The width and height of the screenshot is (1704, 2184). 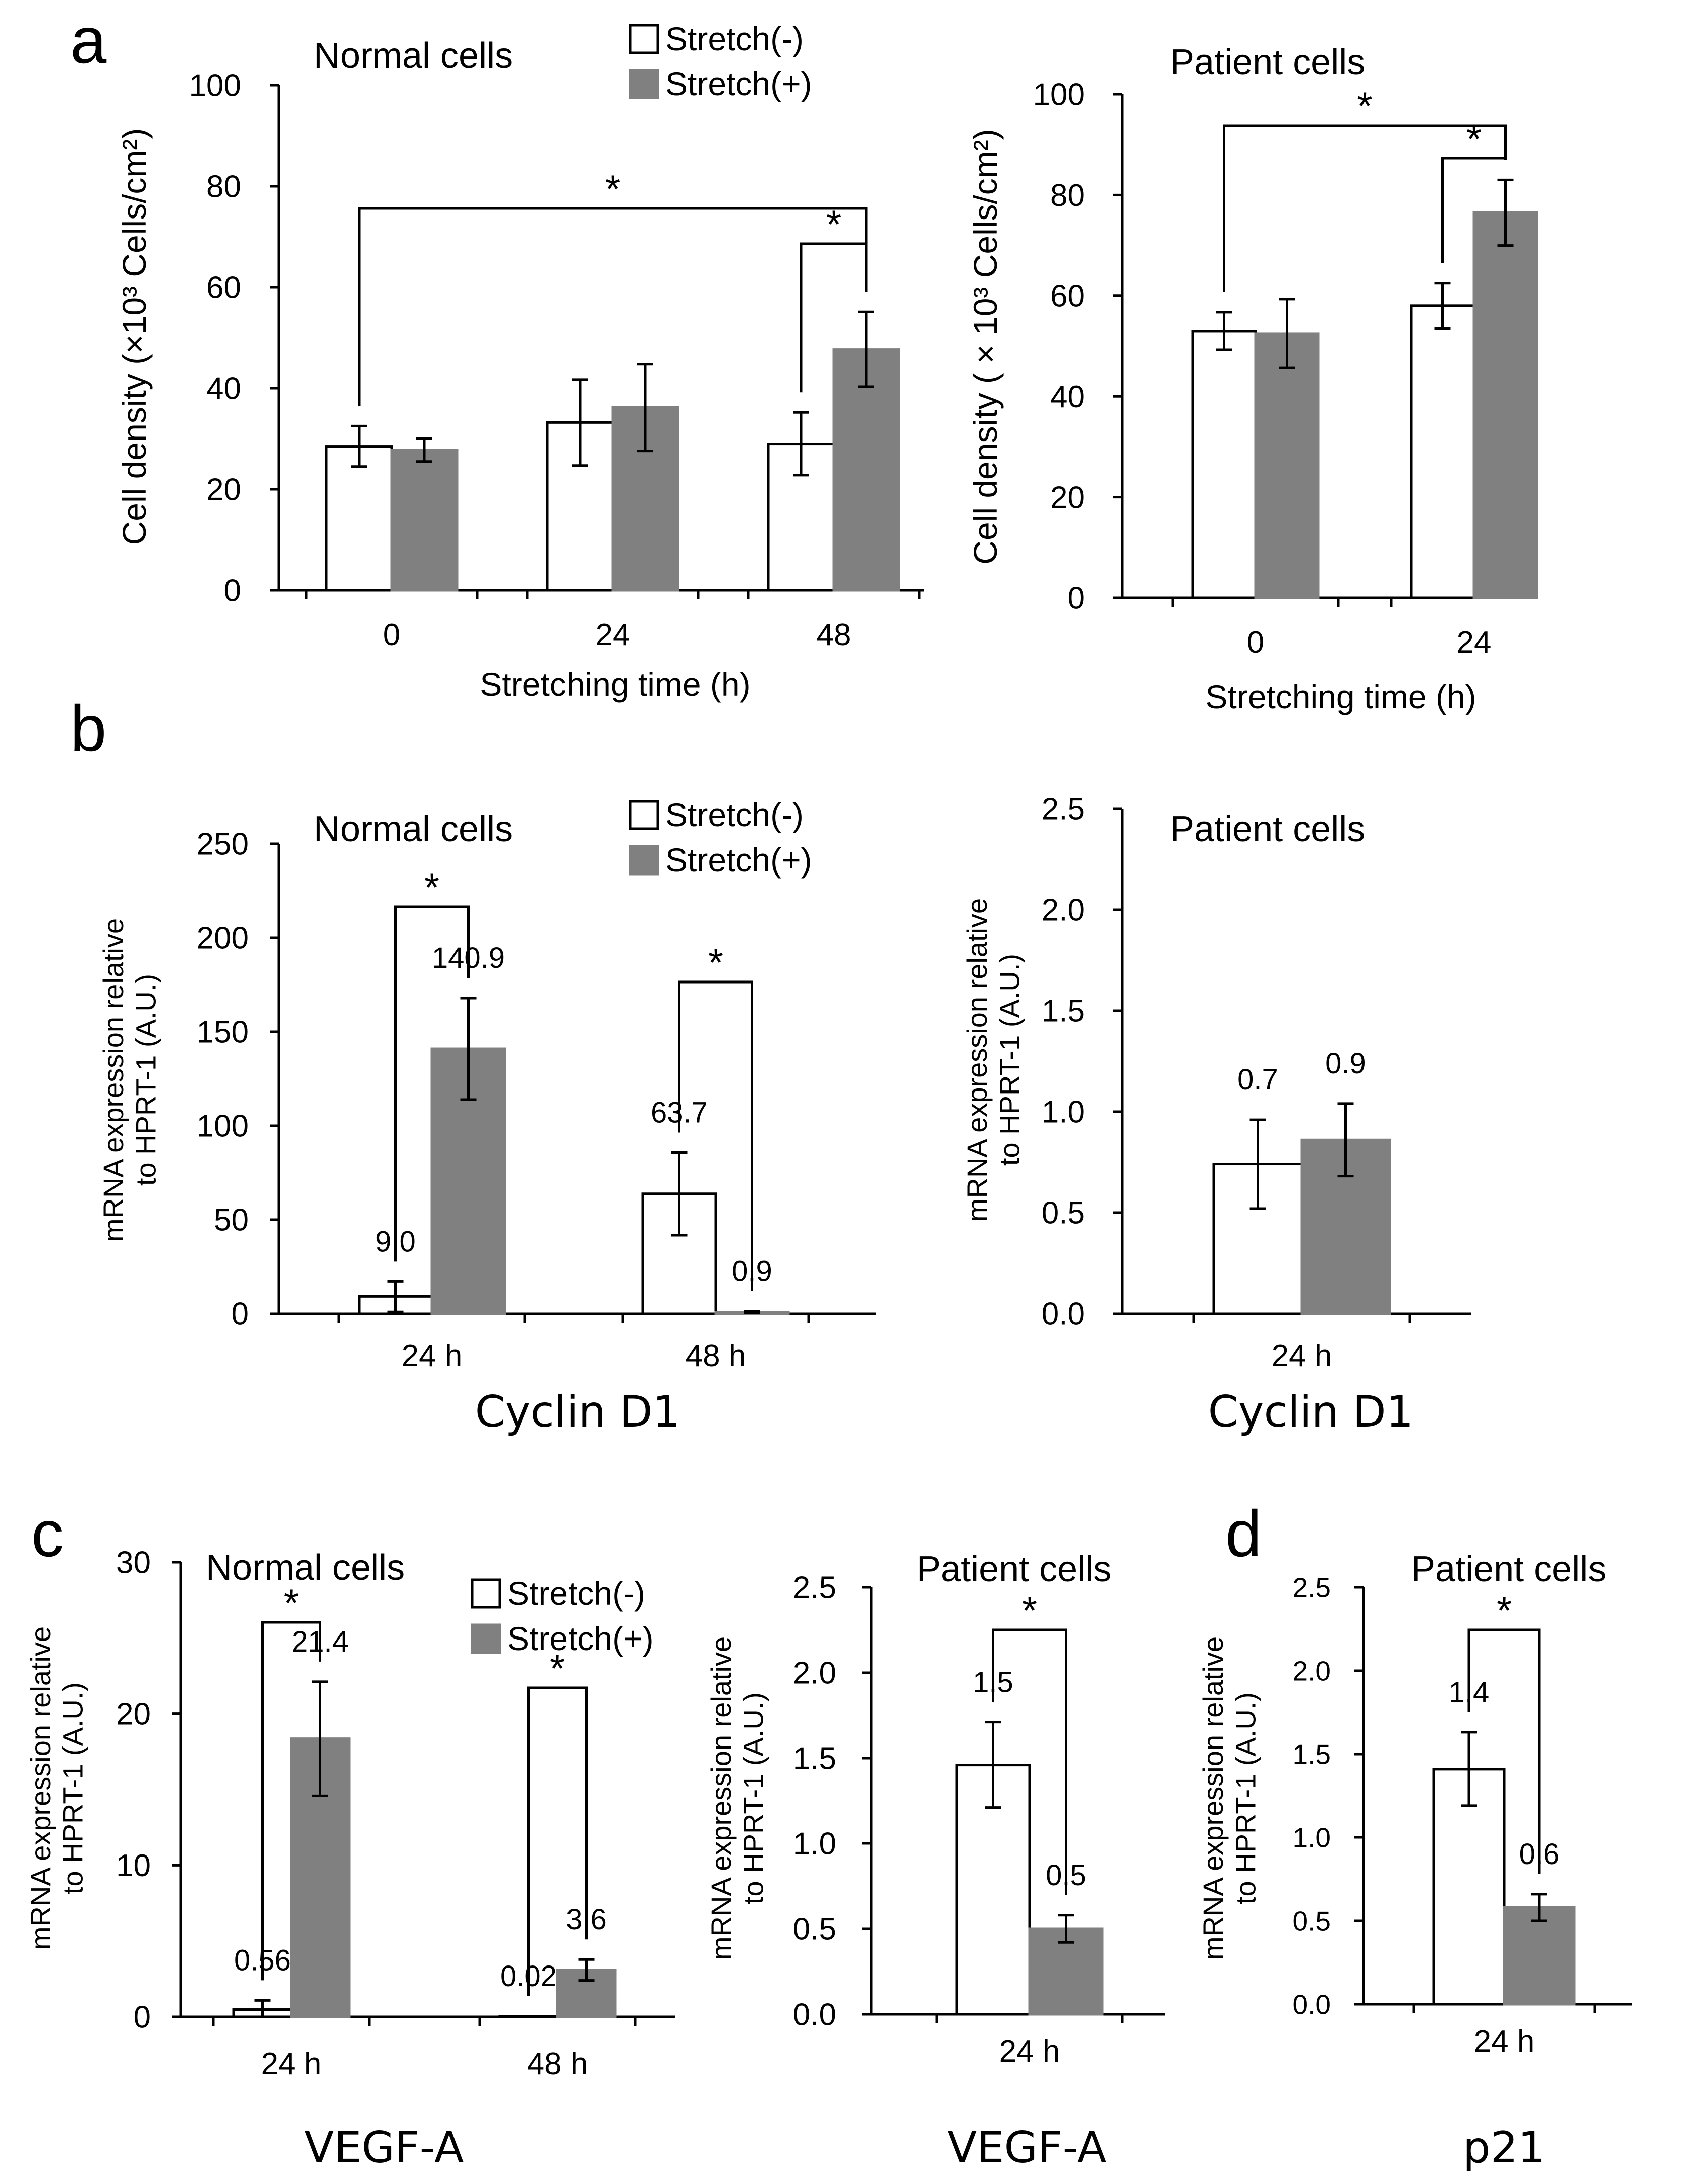 I want to click on x-axis-label: VEGF-A, so click(x=384, y=2148).